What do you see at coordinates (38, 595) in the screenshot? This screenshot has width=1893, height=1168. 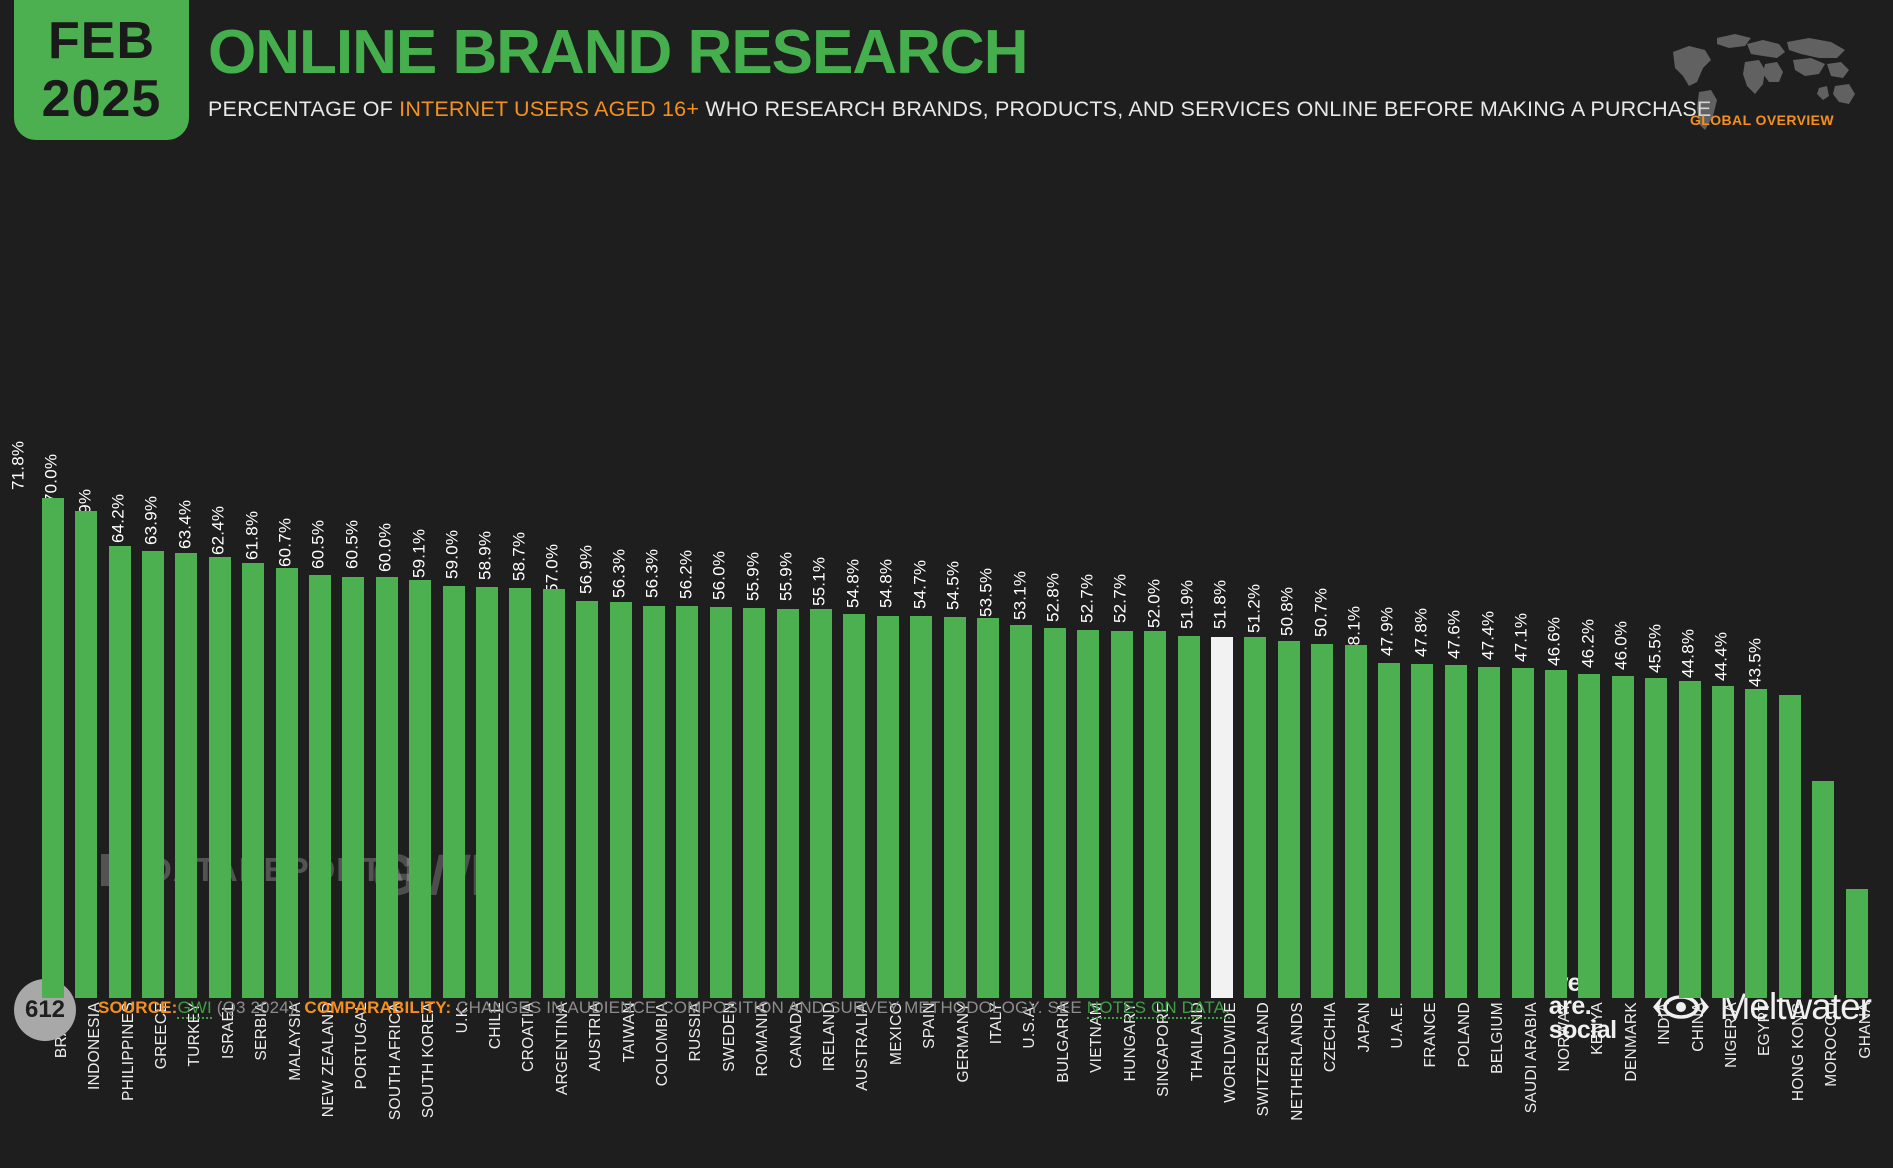 I see `bar-column: 71.8%` at bounding box center [38, 595].